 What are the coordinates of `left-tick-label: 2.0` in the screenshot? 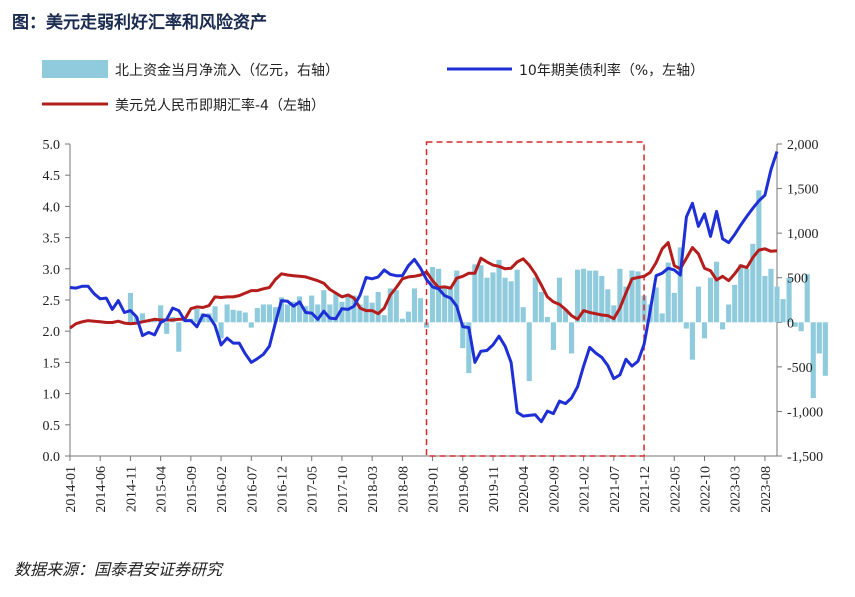 It's located at (52, 332).